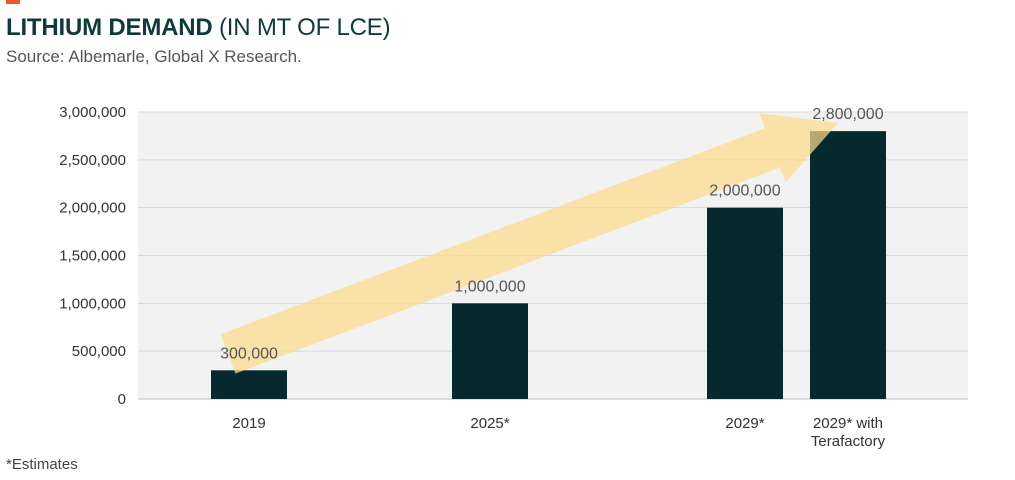  Describe the element at coordinates (99, 351) in the screenshot. I see `y-tick-label: 500,000` at that location.